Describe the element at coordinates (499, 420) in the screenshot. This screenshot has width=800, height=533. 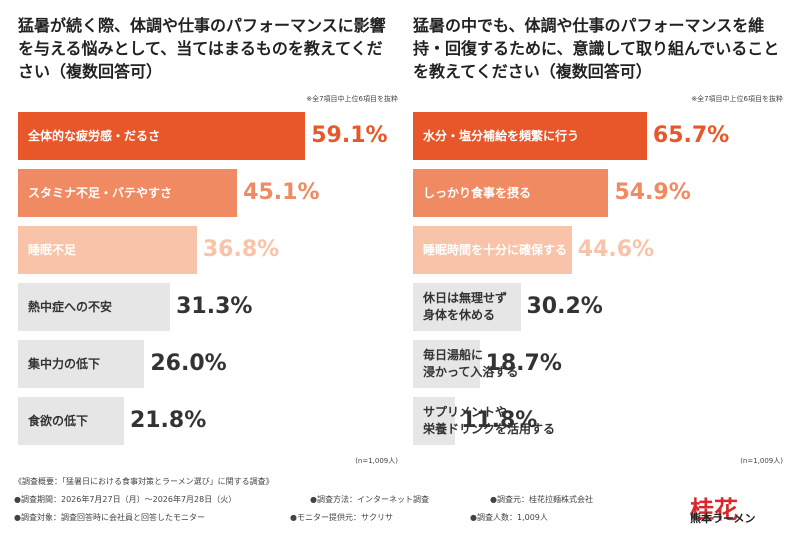
I see `value-label: 11.8%` at that location.